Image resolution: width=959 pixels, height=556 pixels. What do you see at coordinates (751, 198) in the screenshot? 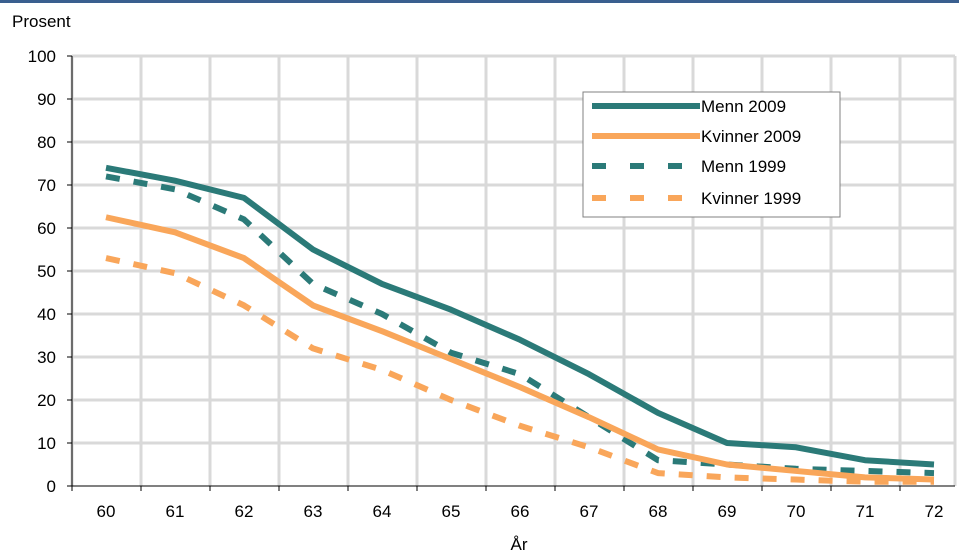
I see `legend-label-3: Kvinner 1999` at bounding box center [751, 198].